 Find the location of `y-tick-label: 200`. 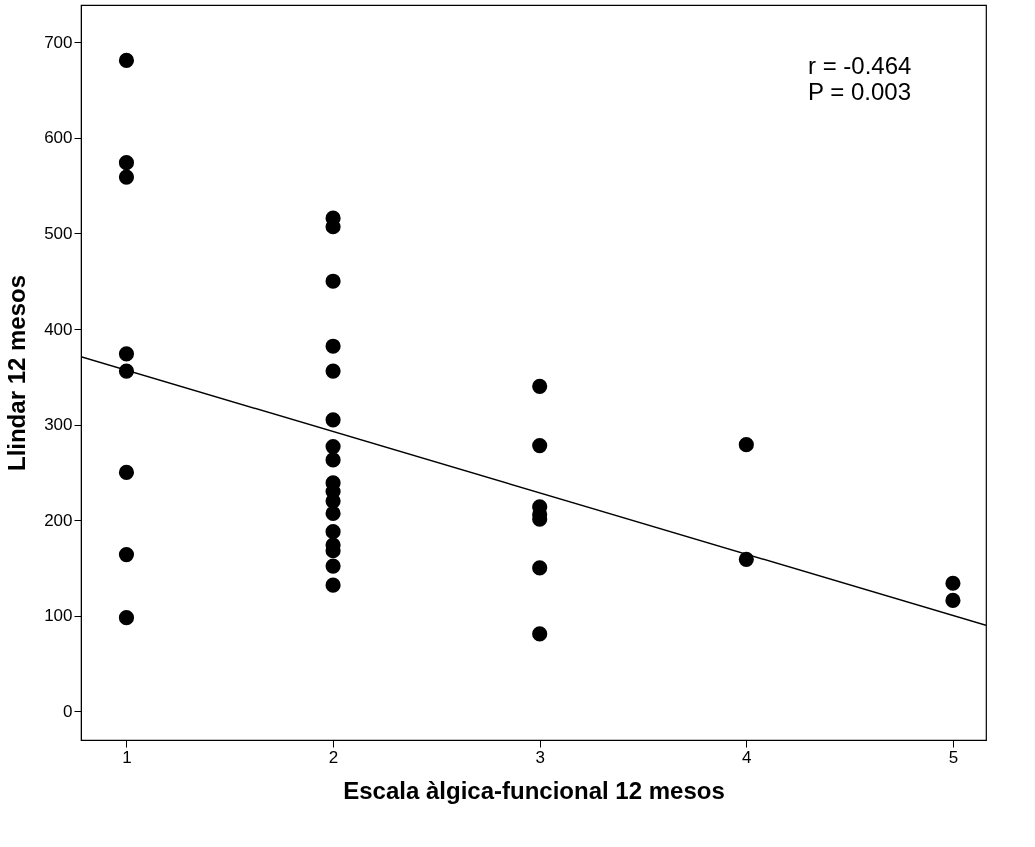

y-tick-label: 200 is located at coordinates (58, 520).